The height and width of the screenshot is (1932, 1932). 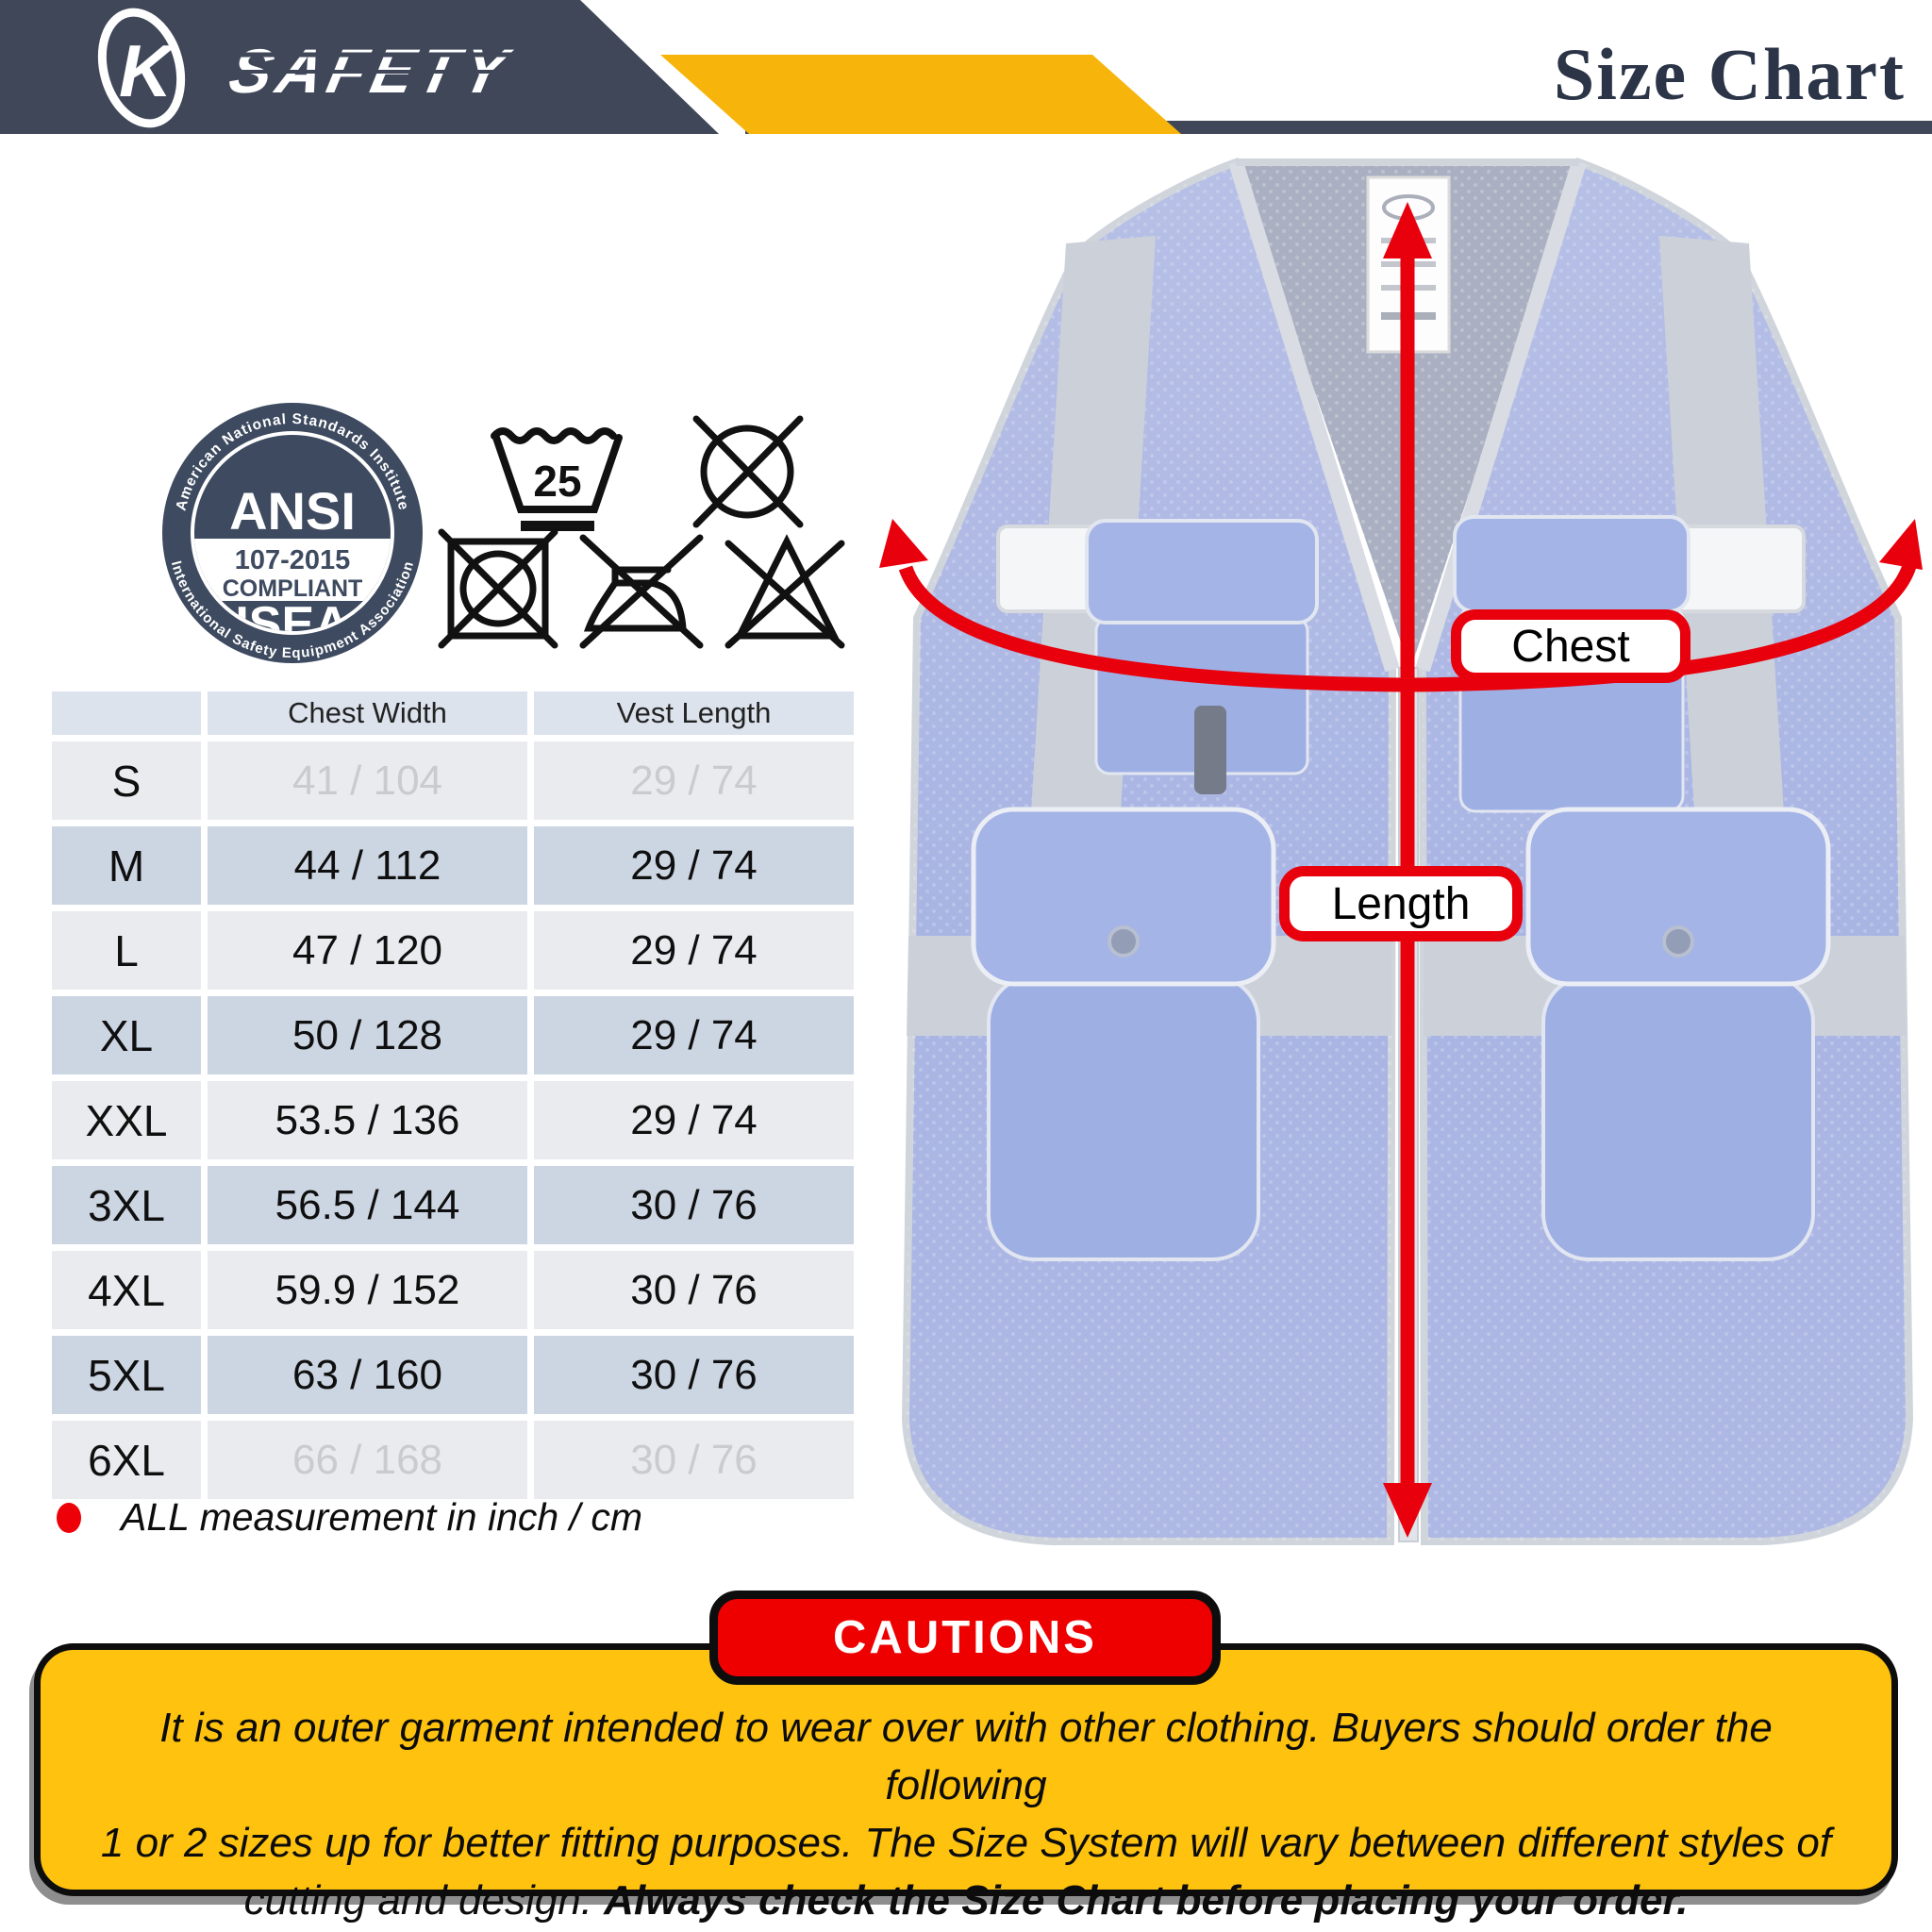 I want to click on do-not-bleach-icon, so click(x=784, y=591).